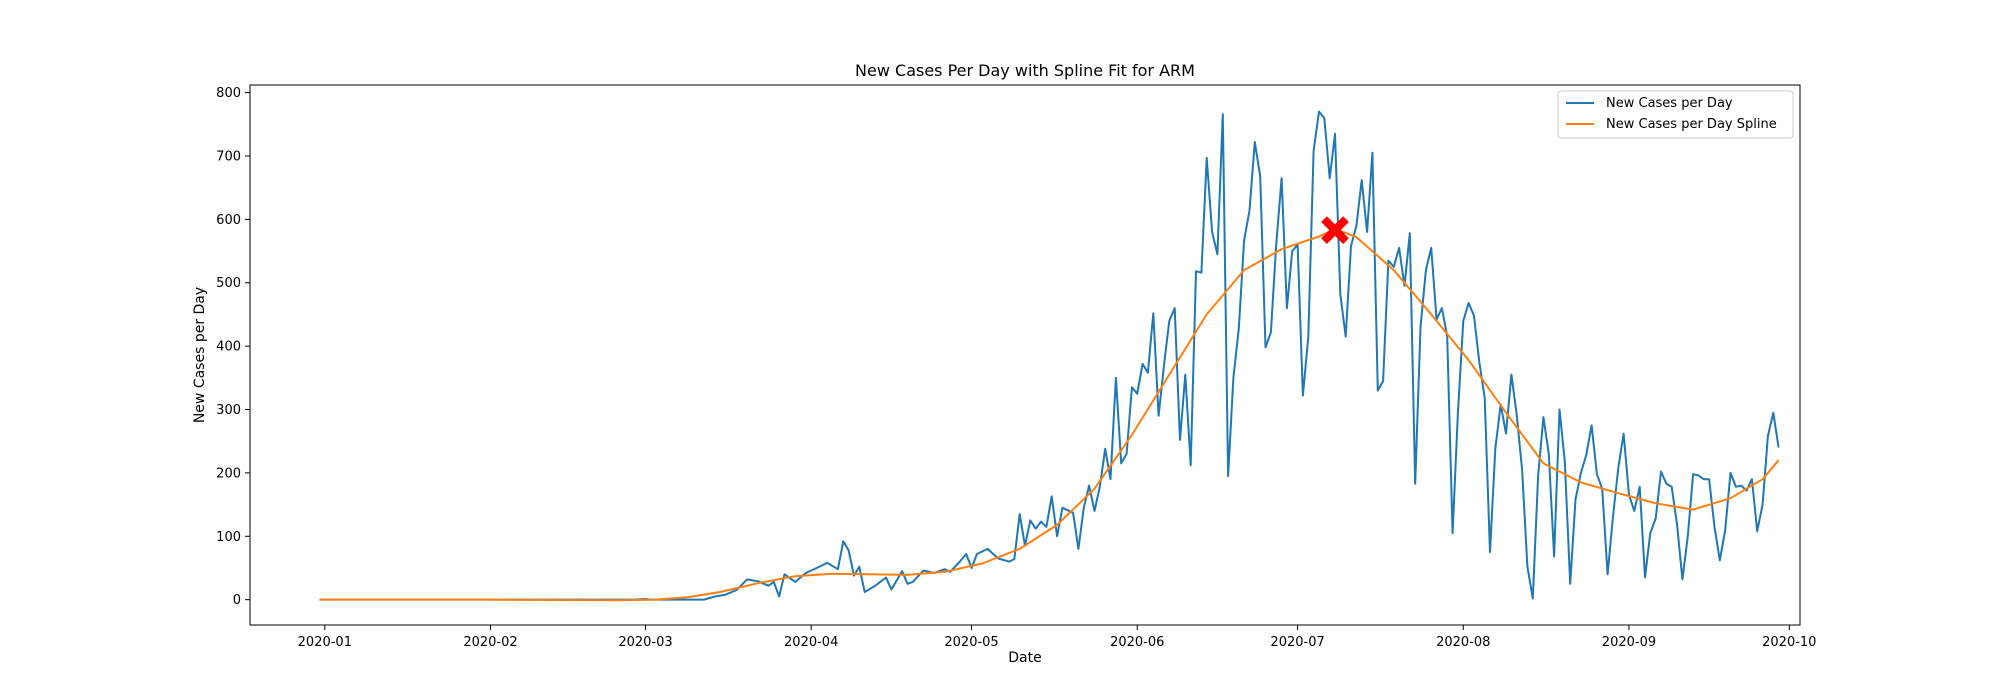  I want to click on x-tick-label: 2020-01, so click(325, 642).